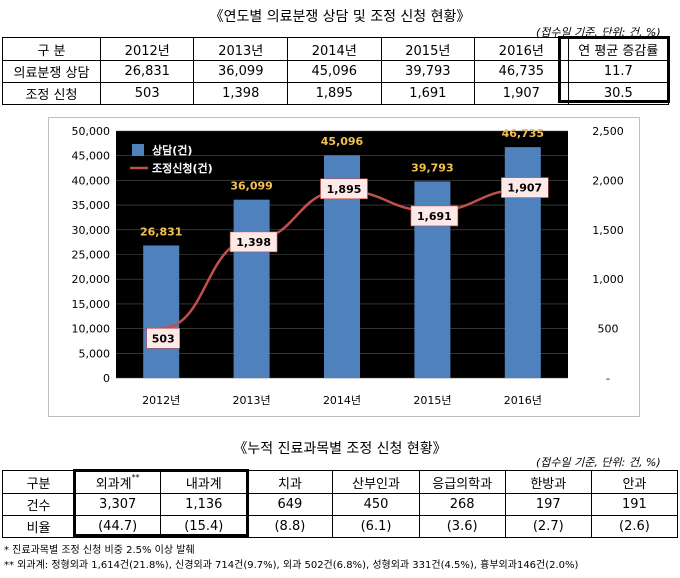 Image resolution: width=680 pixels, height=578 pixels. Describe the element at coordinates (462, 505) in the screenshot. I see `table-cell: 268` at that location.